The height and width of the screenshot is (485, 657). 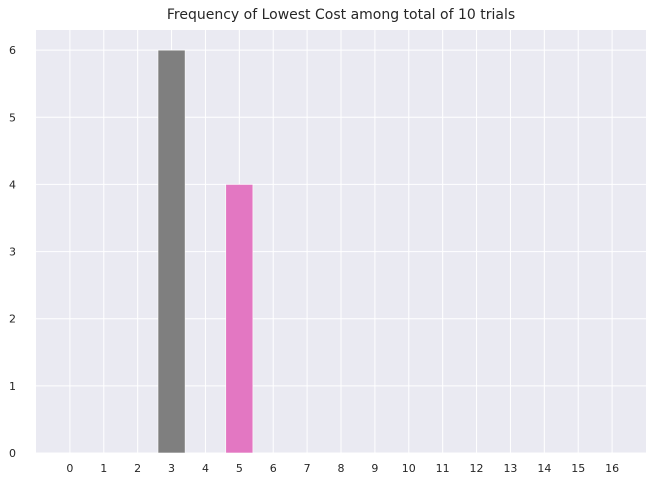 What do you see at coordinates (69, 468) in the screenshot?
I see `x-tick-label: 0` at bounding box center [69, 468].